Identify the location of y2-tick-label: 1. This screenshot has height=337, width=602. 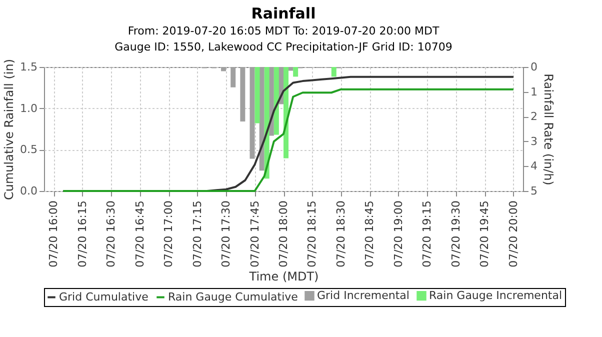
(534, 91).